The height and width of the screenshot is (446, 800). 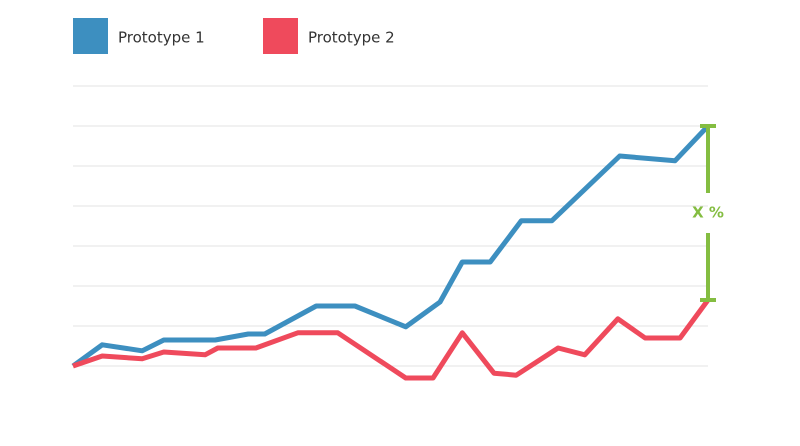 What do you see at coordinates (161, 38) in the screenshot?
I see `legend-label: Prototype 1` at bounding box center [161, 38].